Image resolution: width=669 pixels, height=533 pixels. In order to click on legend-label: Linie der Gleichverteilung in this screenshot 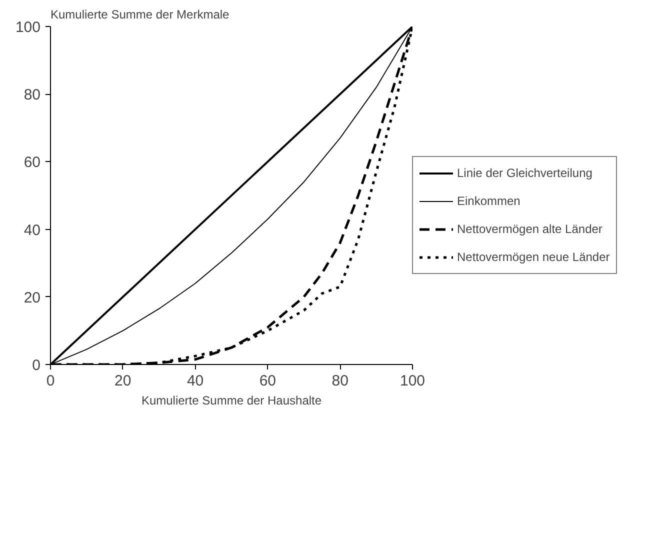, I will do `click(524, 173)`.